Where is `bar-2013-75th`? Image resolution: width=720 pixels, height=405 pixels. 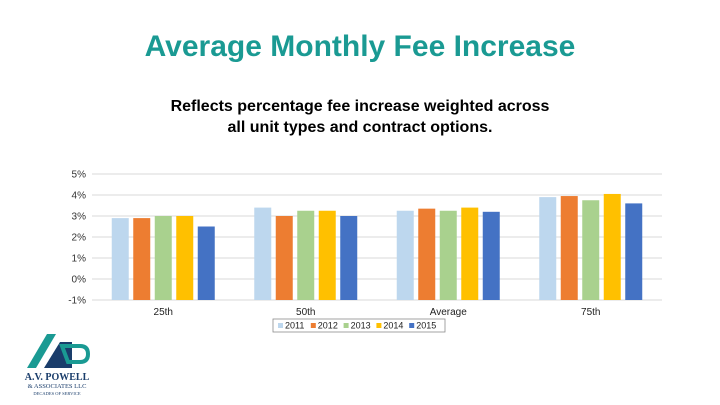 bar-2013-75th is located at coordinates (591, 250).